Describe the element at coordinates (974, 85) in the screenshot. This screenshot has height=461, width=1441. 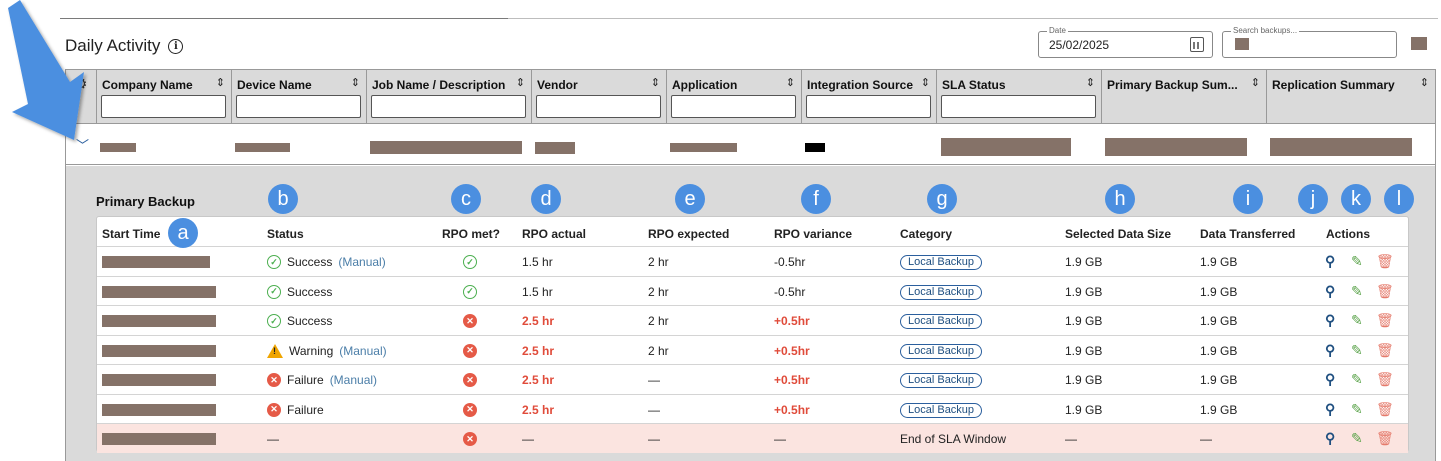
I see `column-title: SLA Status` at that location.